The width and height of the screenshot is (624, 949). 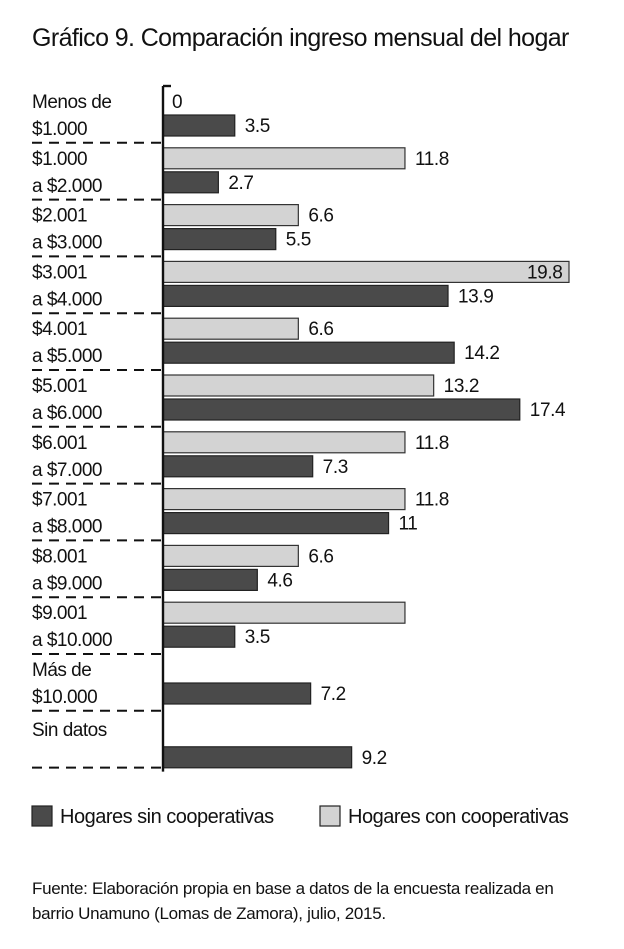 I want to click on value-label: 7.2, so click(x=333, y=694).